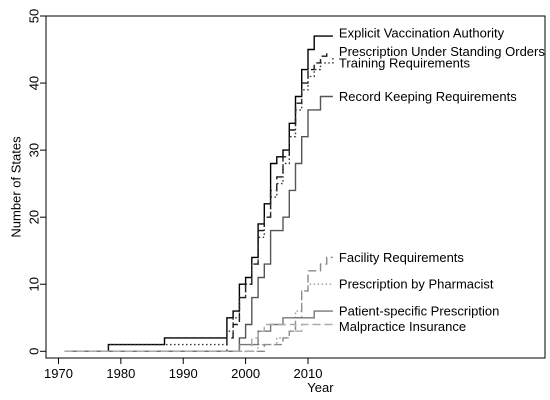  What do you see at coordinates (34, 284) in the screenshot?
I see `y-tick-label: 10` at bounding box center [34, 284].